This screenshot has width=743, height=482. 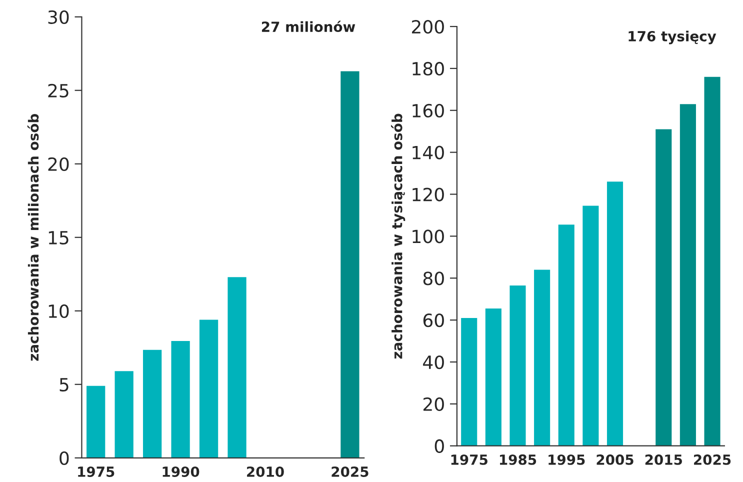 What do you see at coordinates (265, 471) in the screenshot?
I see `x-tick-label: 2010` at bounding box center [265, 471].